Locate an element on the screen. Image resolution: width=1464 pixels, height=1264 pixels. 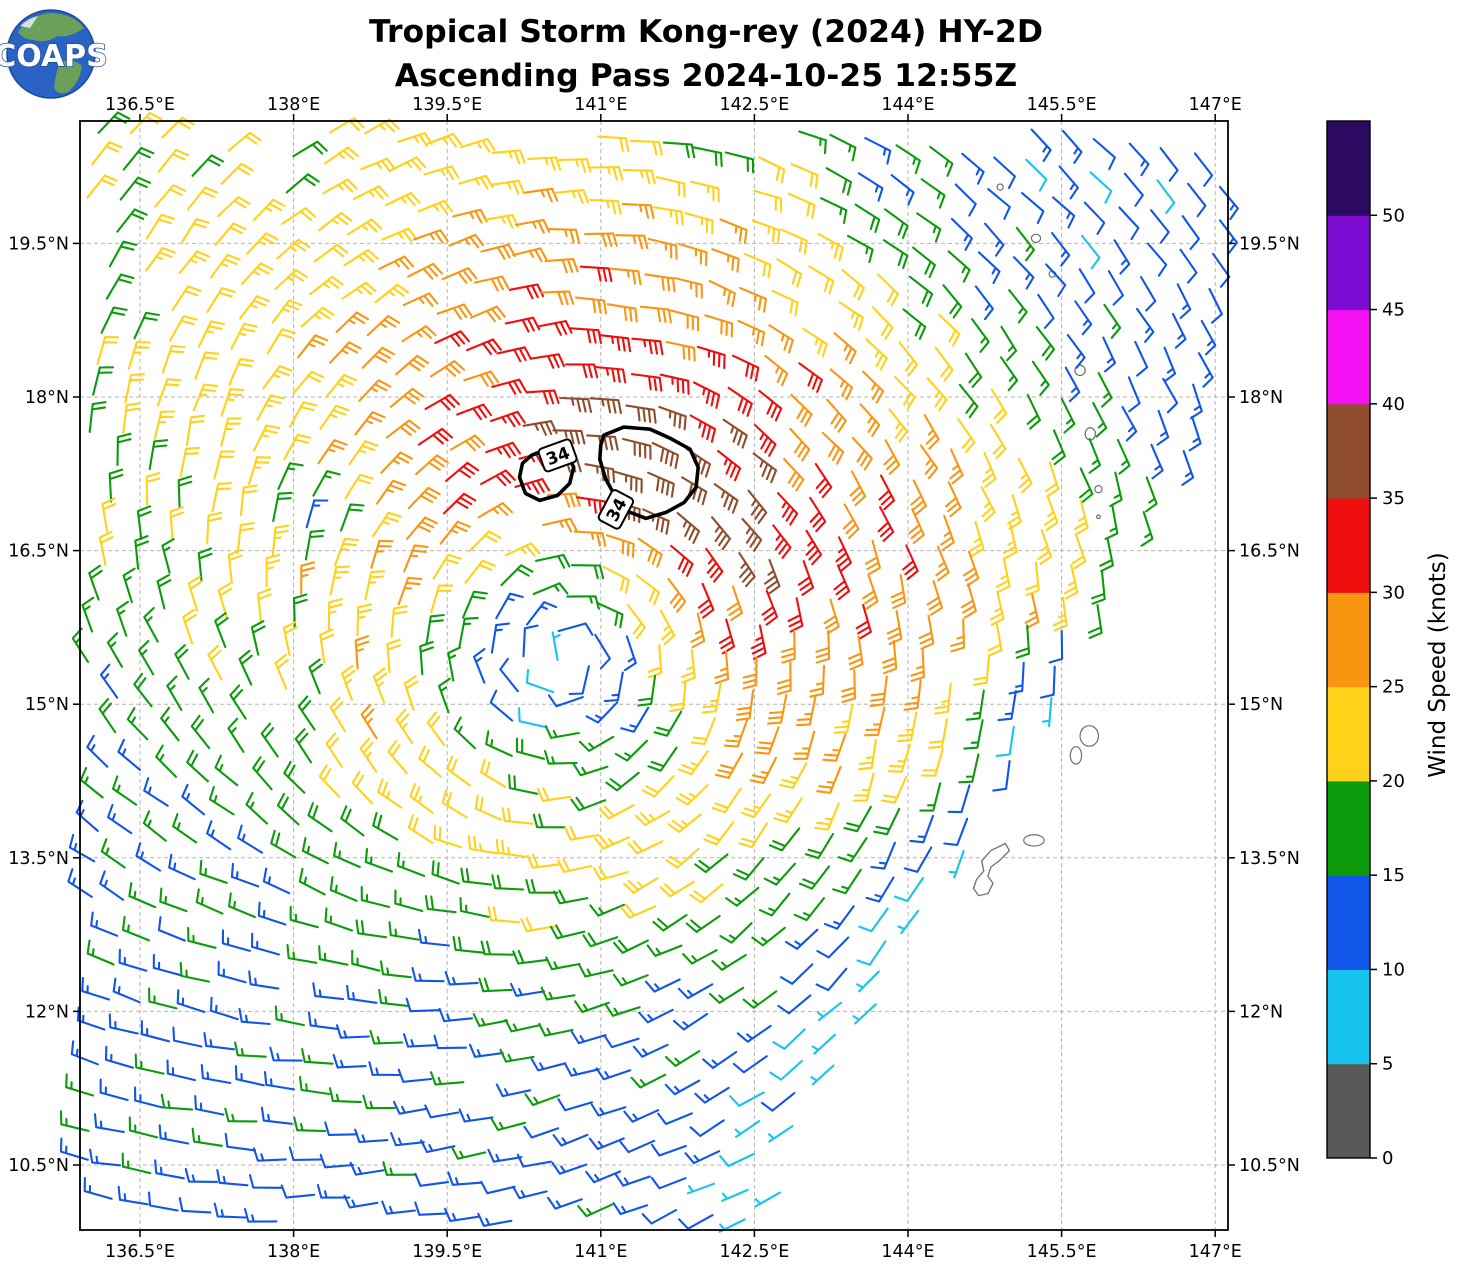
lat-tick-label-left: 19.5°N is located at coordinates (38, 244).